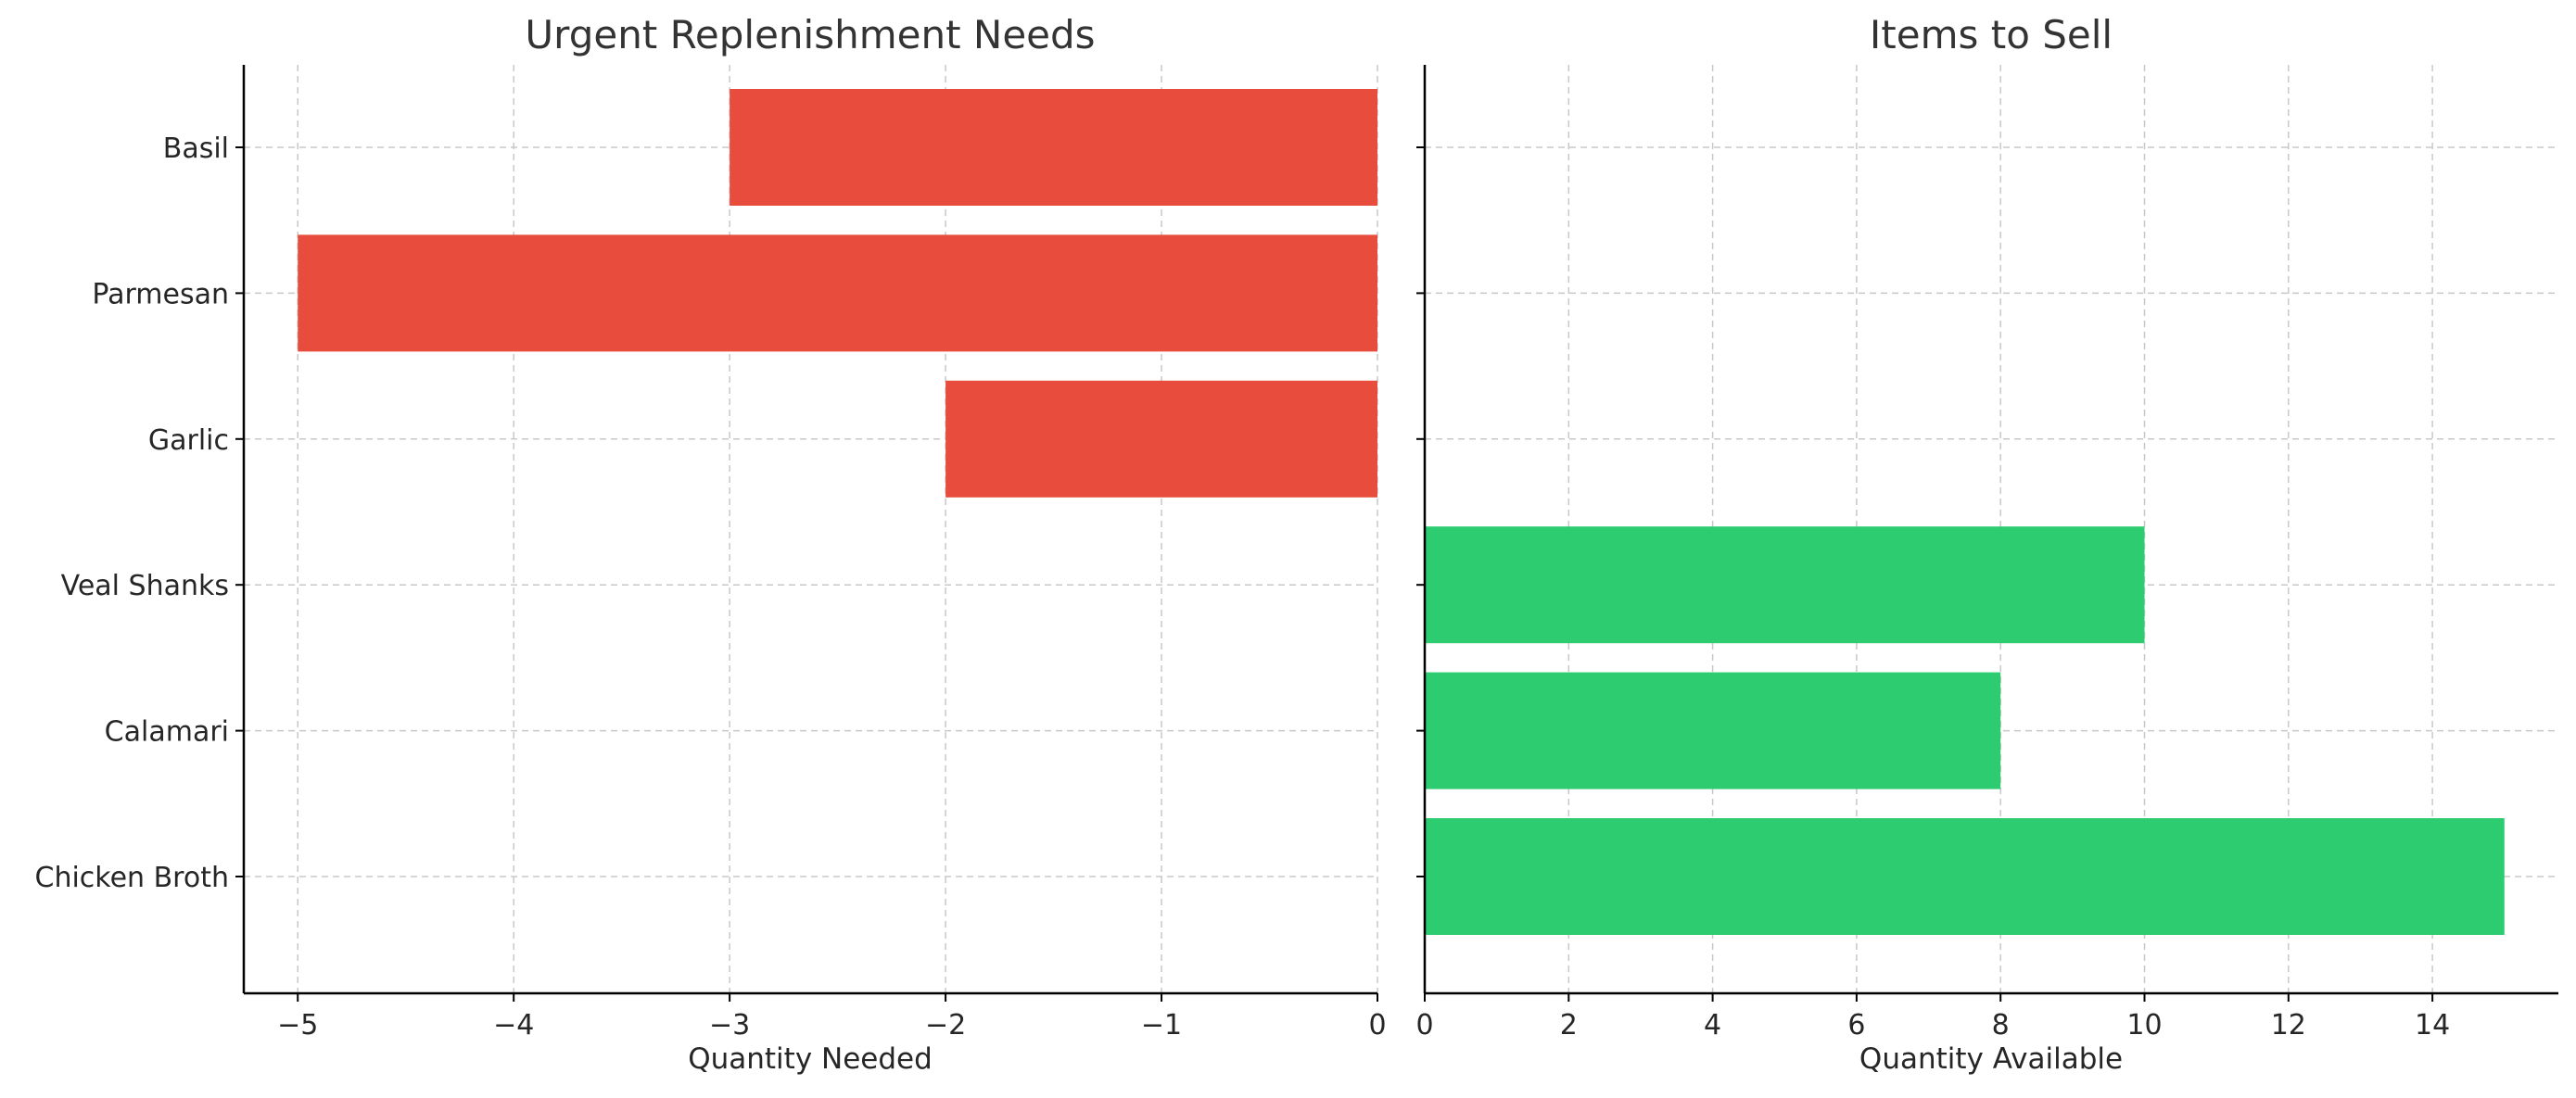 This screenshot has width=2576, height=1098. What do you see at coordinates (2001, 1025) in the screenshot?
I see `sell-x-tick-label: 8` at bounding box center [2001, 1025].